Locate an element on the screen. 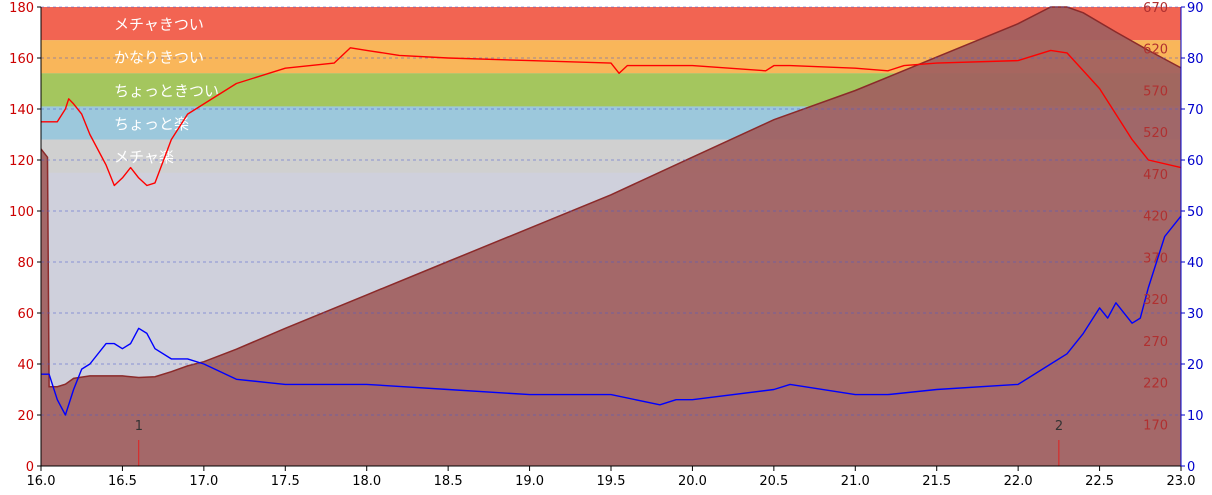 Image resolution: width=1212 pixels, height=495 pixels. left-tick-label: 100 is located at coordinates (21, 212).